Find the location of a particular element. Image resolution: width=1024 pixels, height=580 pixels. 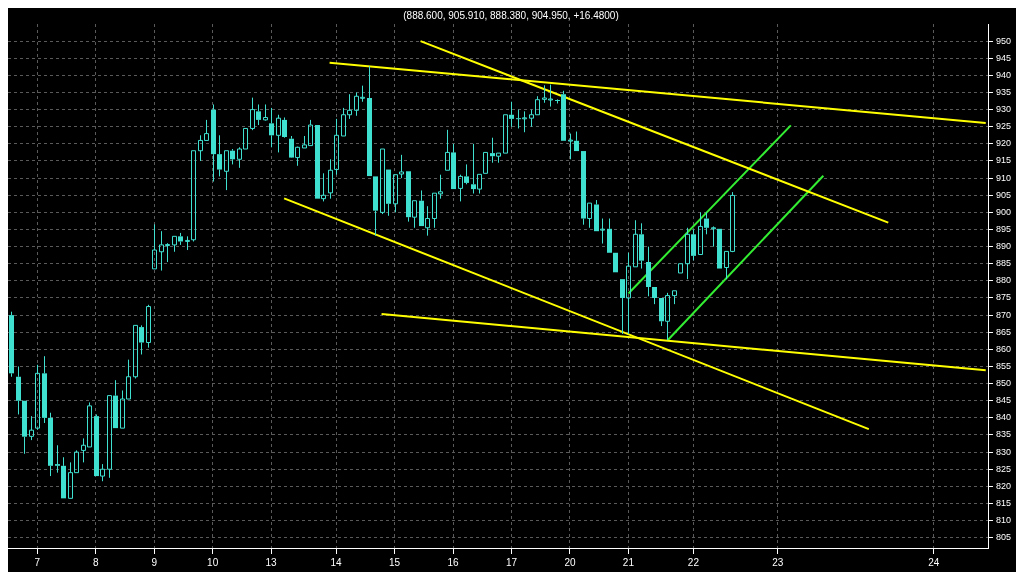

y-tick-label: 875 is located at coordinates (1003, 297).